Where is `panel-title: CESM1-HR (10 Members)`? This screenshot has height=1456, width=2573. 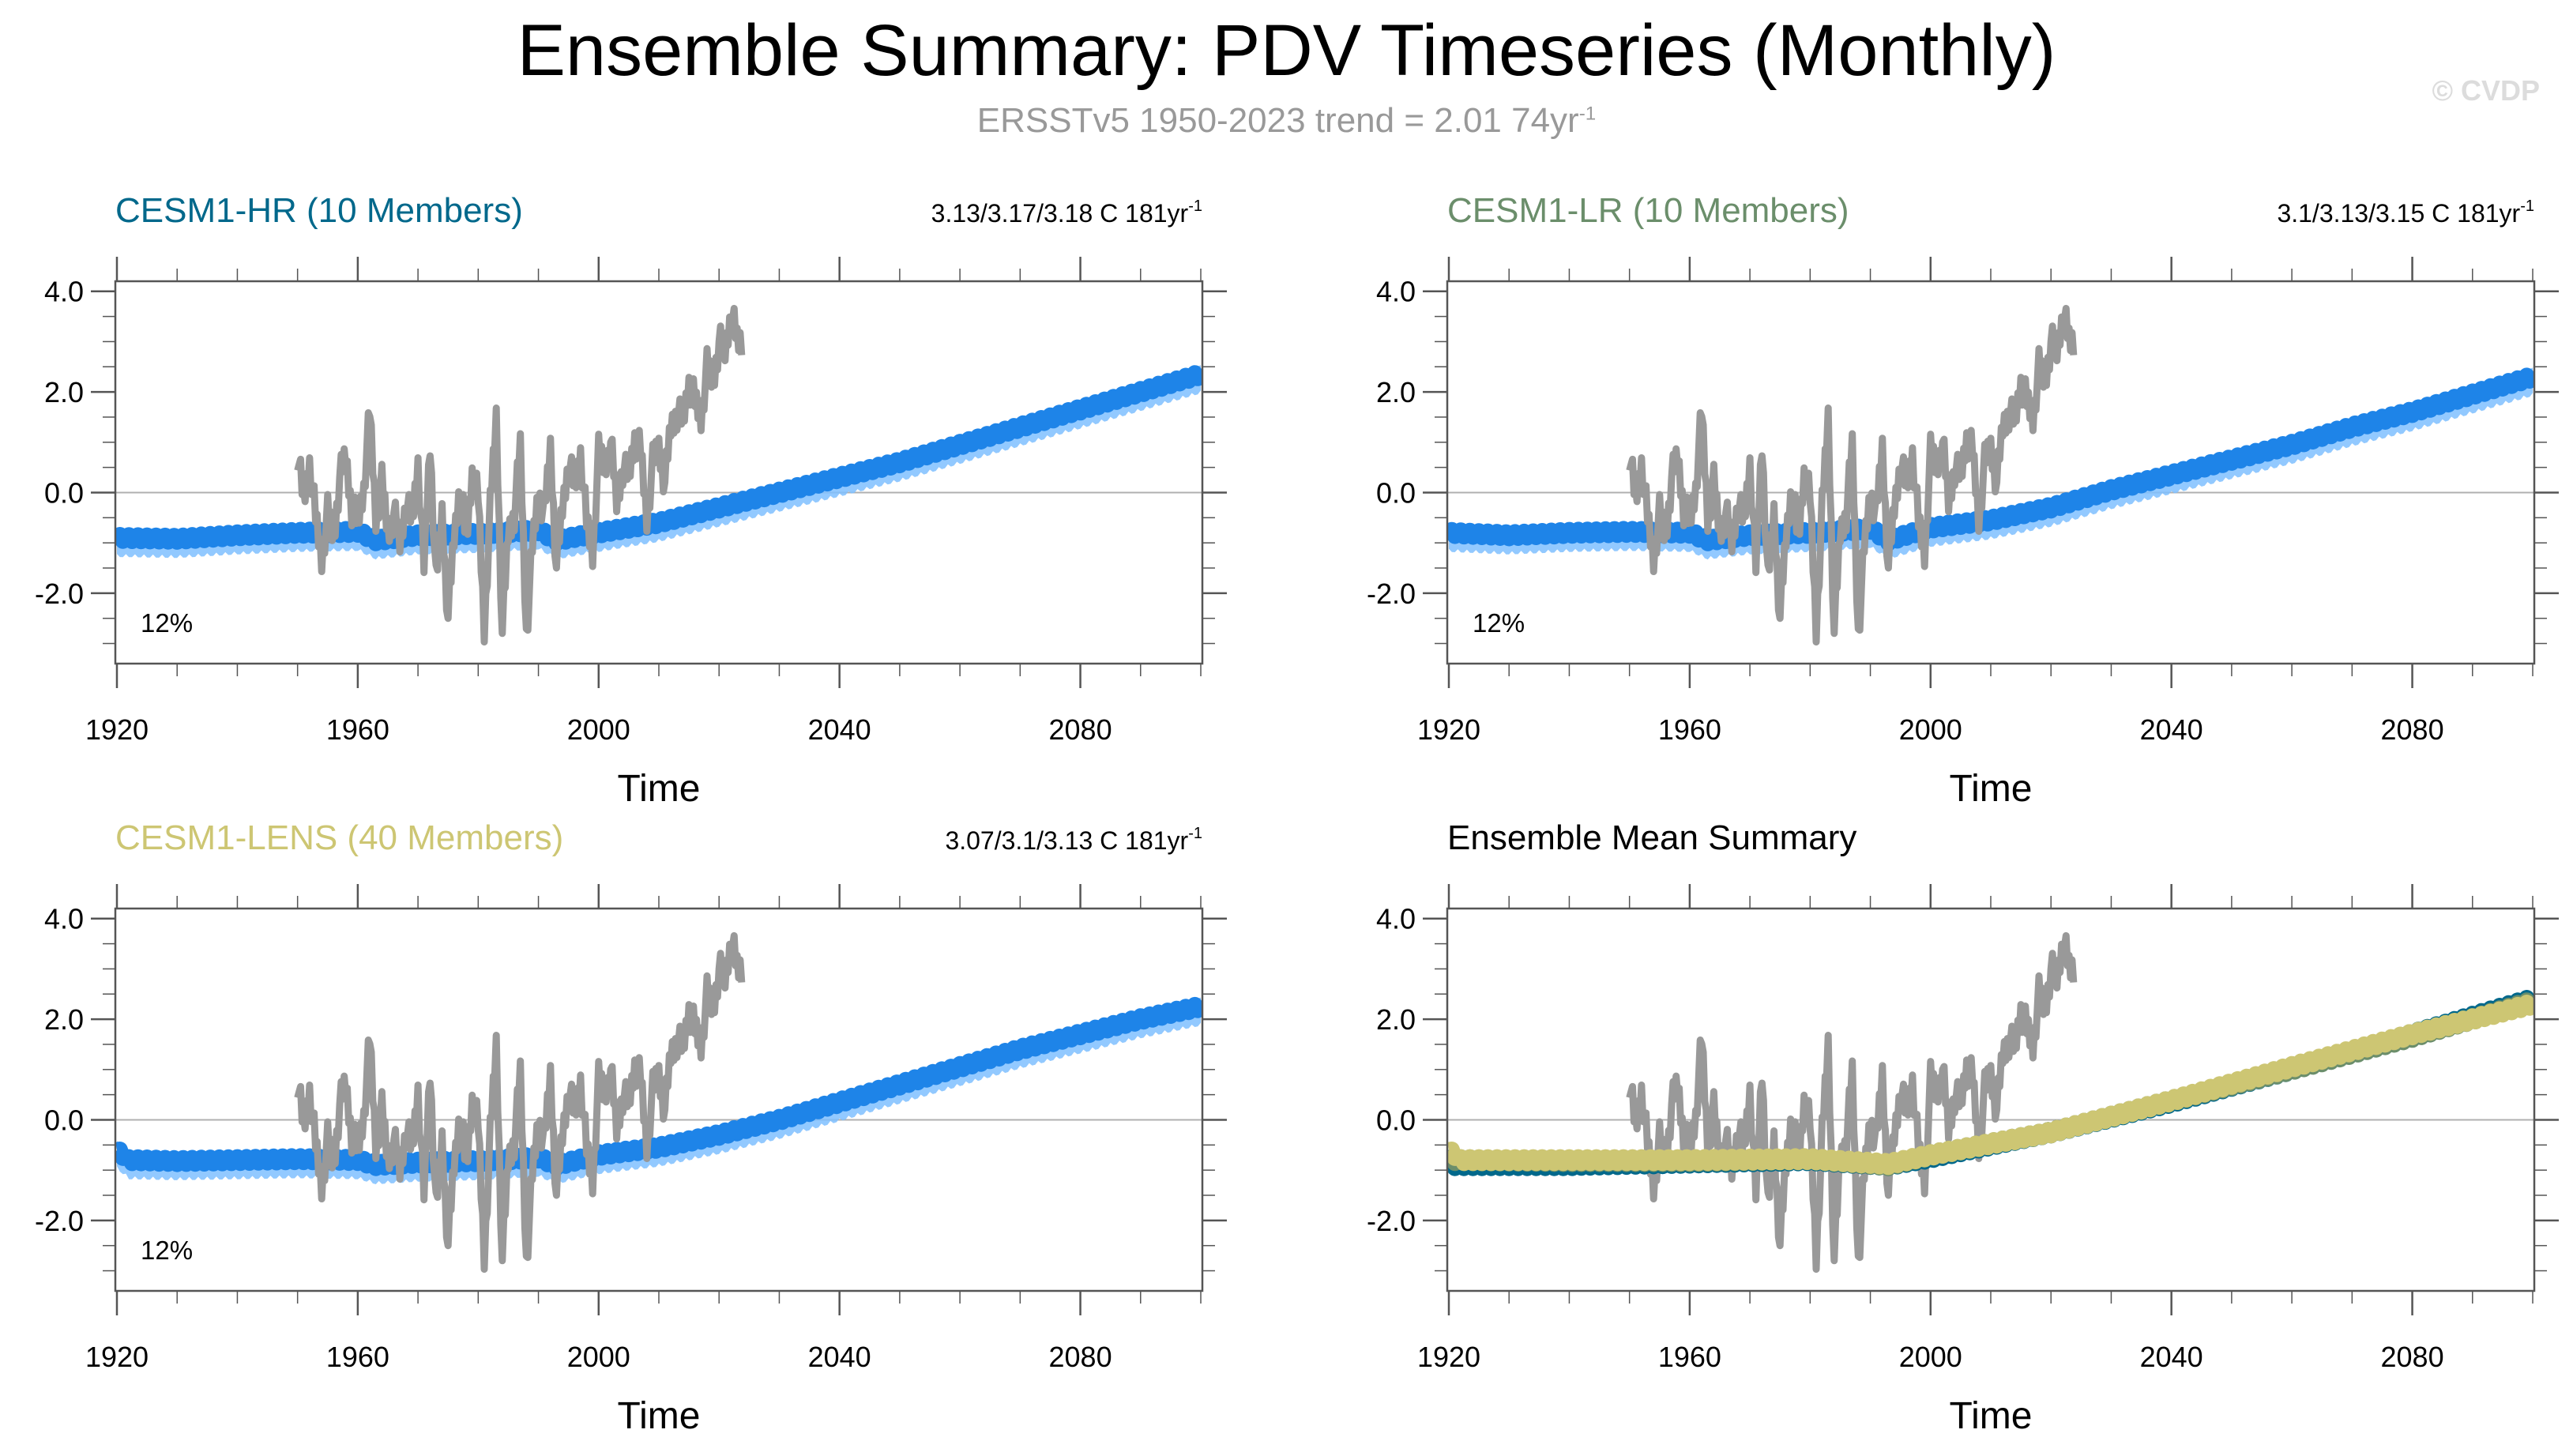
panel-title: CESM1-HR (10 Members) is located at coordinates (319, 210).